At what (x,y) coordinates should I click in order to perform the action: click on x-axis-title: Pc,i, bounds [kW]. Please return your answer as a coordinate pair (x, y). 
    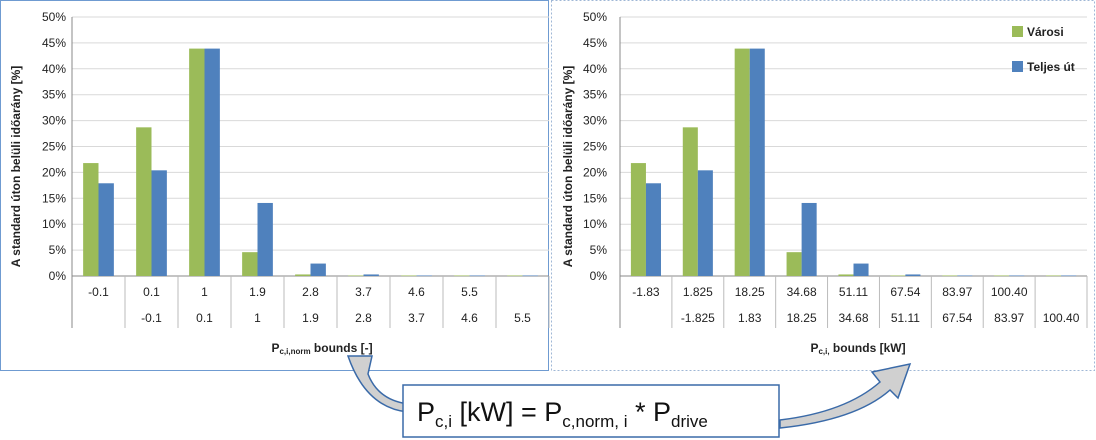
    Looking at the image, I should click on (857, 348).